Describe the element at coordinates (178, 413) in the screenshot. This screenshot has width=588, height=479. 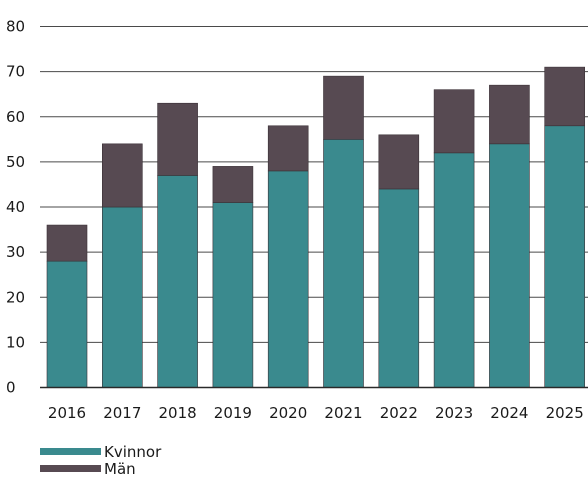
I see `x-tick-label: 2018` at that location.